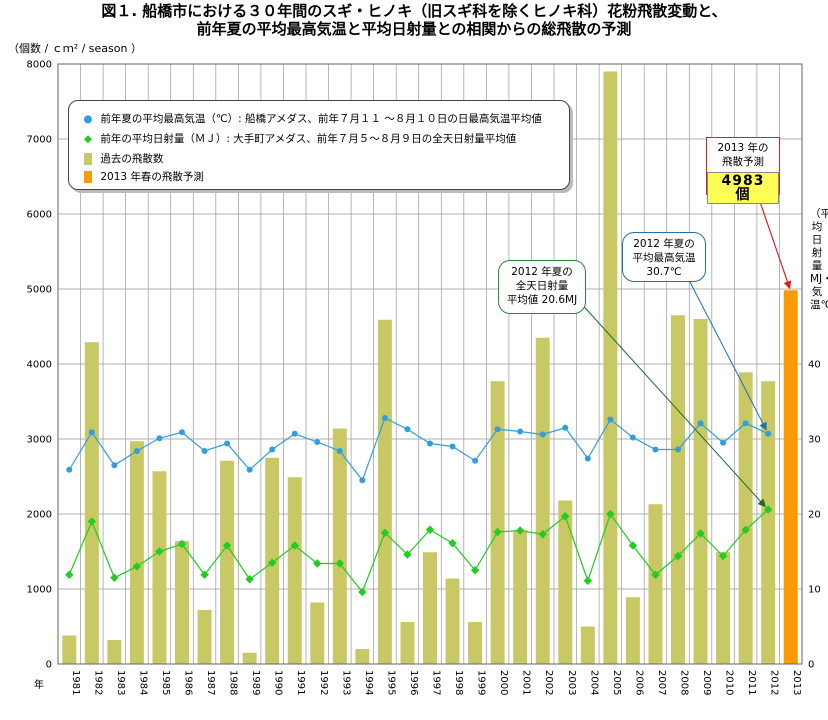  Describe the element at coordinates (141, 177) in the screenshot. I see `legend-item-forecast: 2013 年春の飛散予測` at that location.